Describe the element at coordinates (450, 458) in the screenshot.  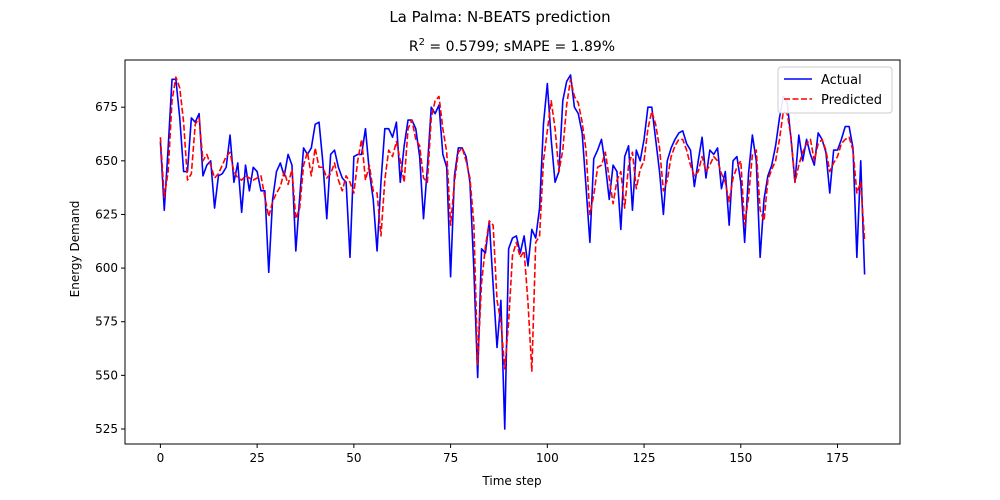
I see `x-tick-label: 75` at that location.